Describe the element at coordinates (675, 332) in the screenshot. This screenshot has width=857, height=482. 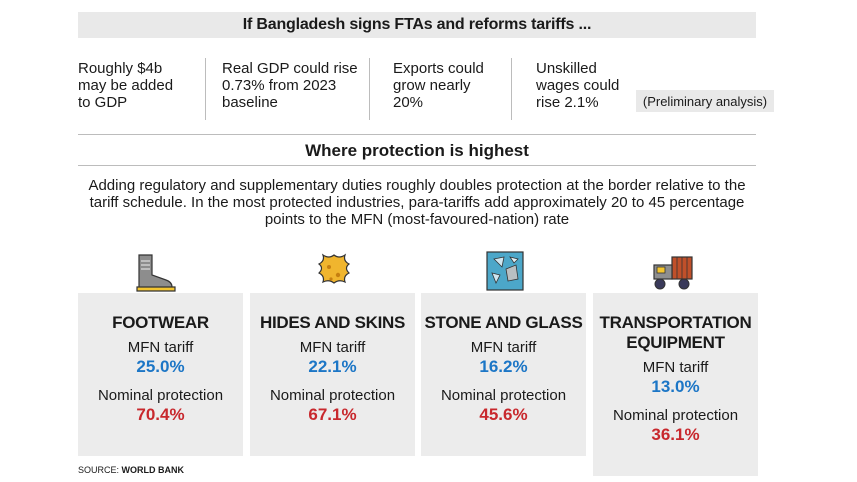
I see `card-title: TRANSPORTATION EQUIPMENT` at that location.